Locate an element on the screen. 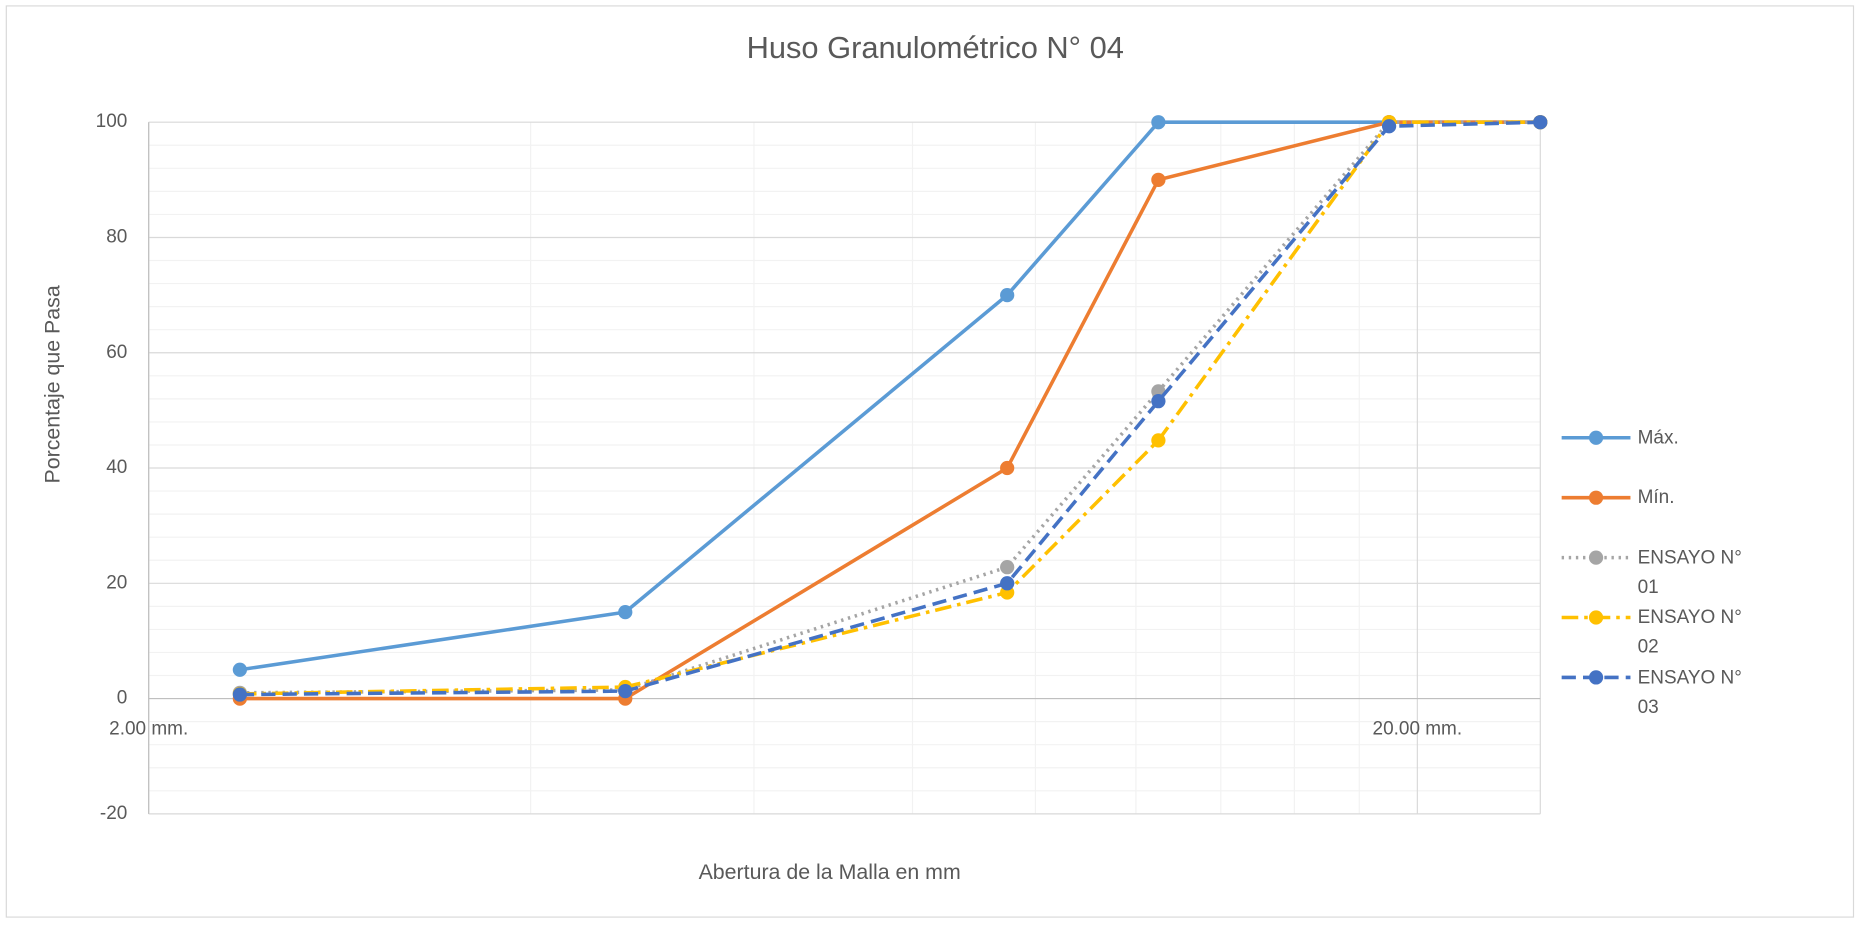  legend-label: Máx. is located at coordinates (1658, 437).